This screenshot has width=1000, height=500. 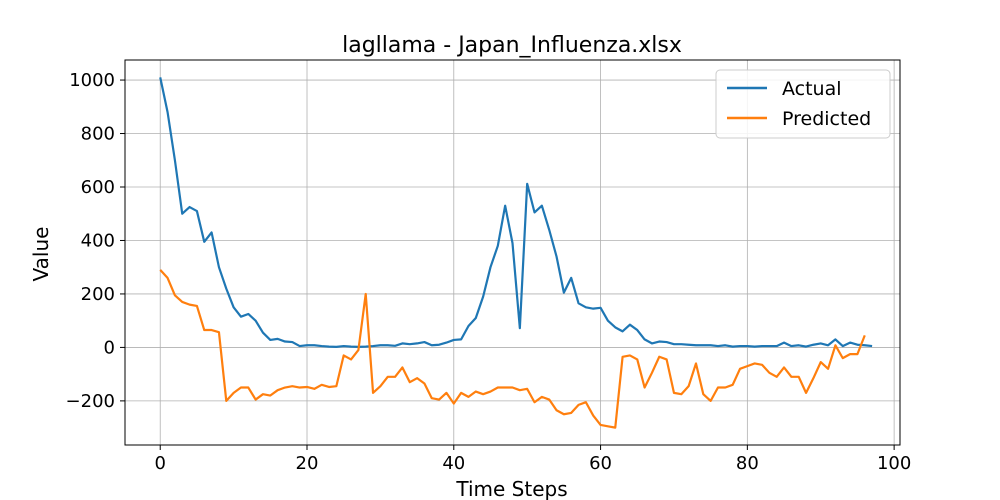 I want to click on chart-title: lagllama - Japan_Influenza.xlsx, so click(x=512, y=45).